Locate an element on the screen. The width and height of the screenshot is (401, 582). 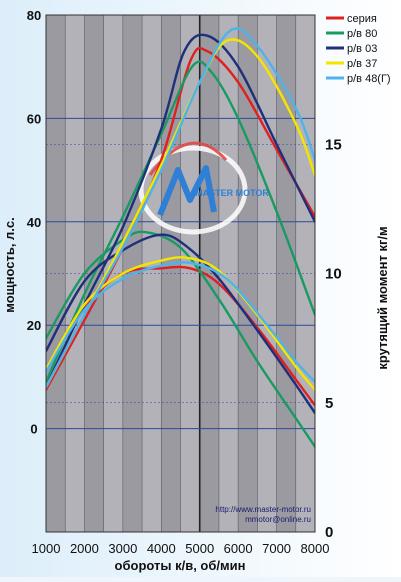
y-axis-left-label: мощность, л.с. is located at coordinates (9, 265).